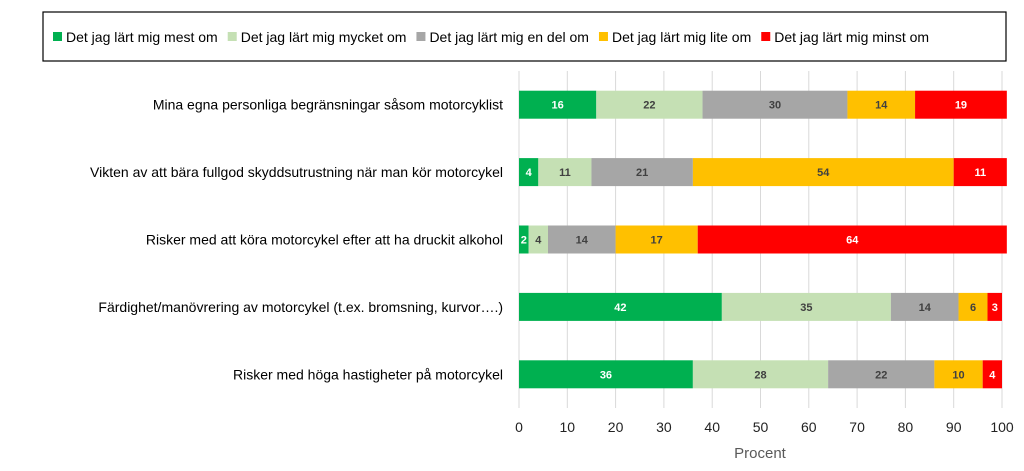  Describe the element at coordinates (1002, 427) in the screenshot. I see `x-tick-label-100: 100` at that location.